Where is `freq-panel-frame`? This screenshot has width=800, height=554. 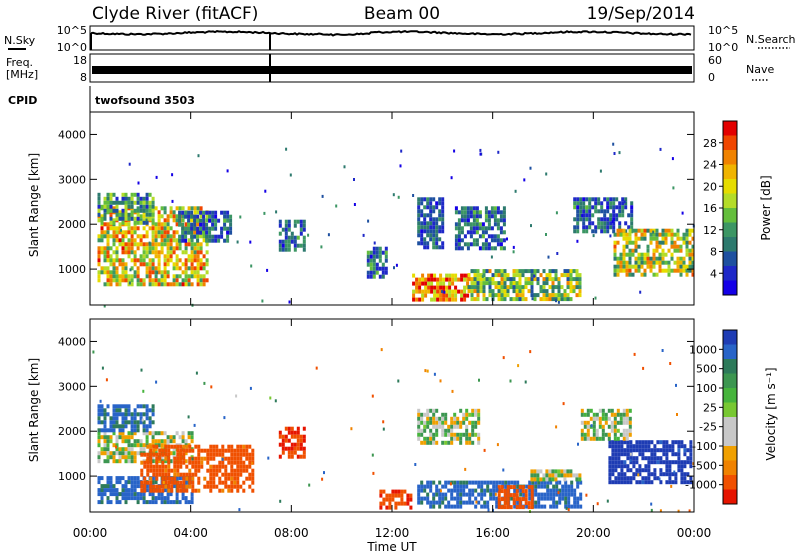 freq-panel-frame is located at coordinates (392, 68).